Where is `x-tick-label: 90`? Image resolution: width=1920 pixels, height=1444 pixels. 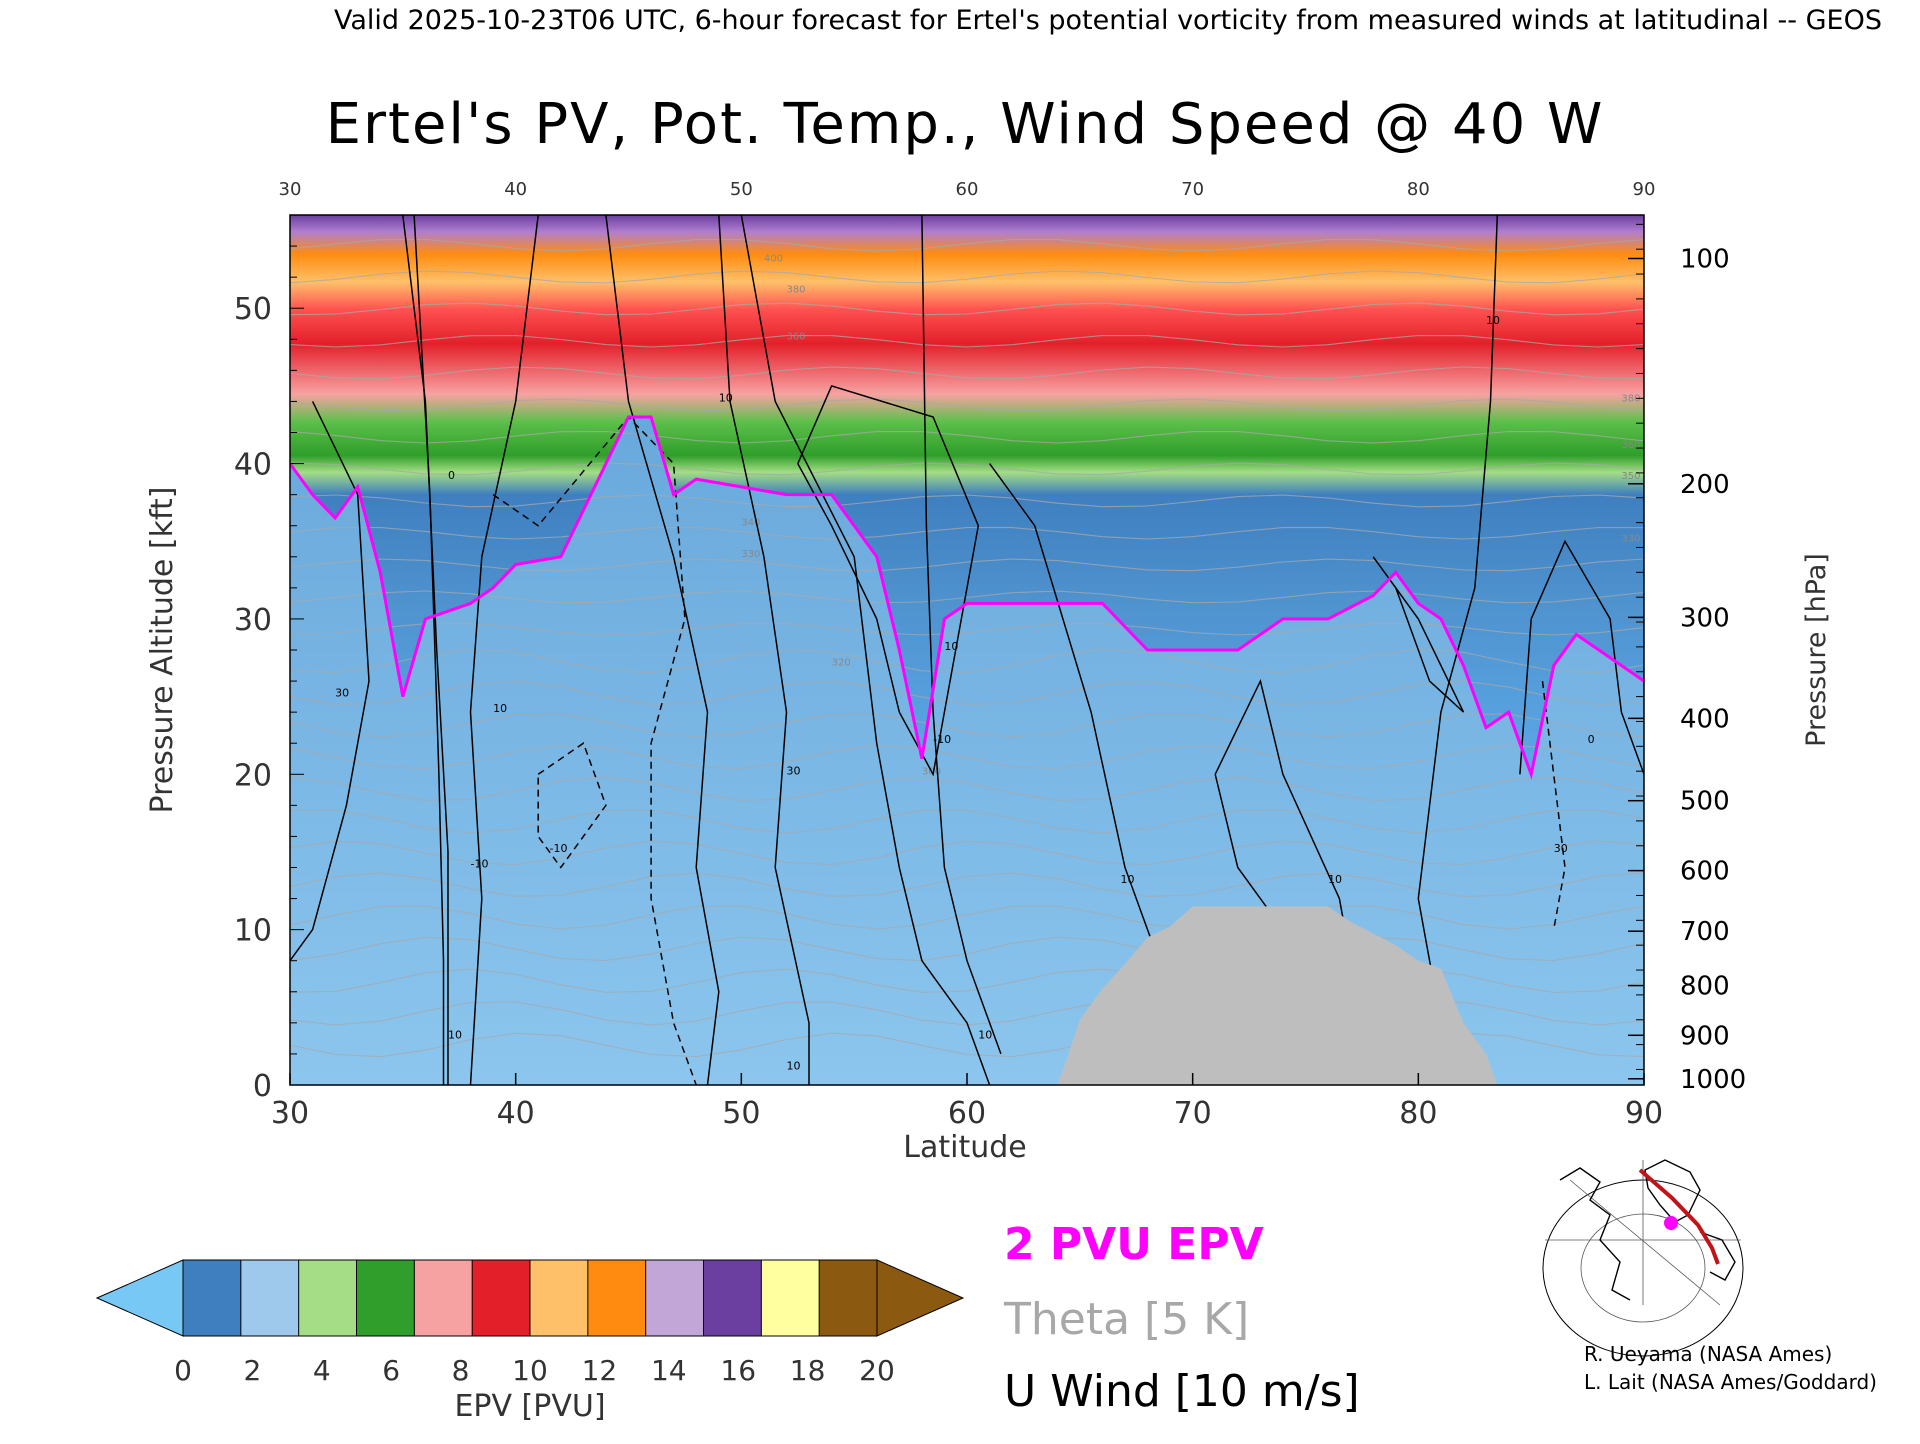
x-tick-label: 90 is located at coordinates (1644, 1113).